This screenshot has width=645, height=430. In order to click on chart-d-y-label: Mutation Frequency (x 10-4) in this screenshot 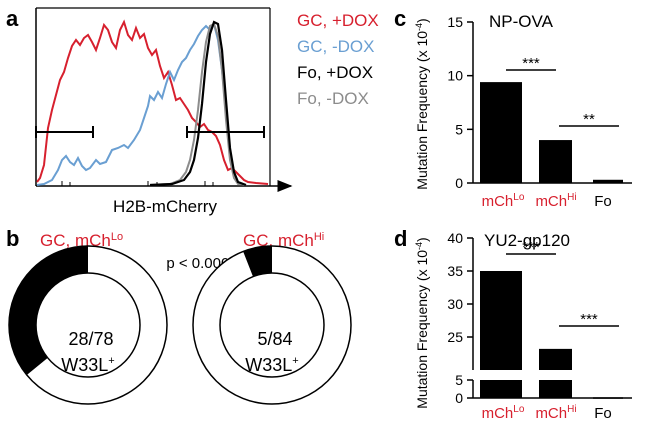, I will do `click(422, 322)`.